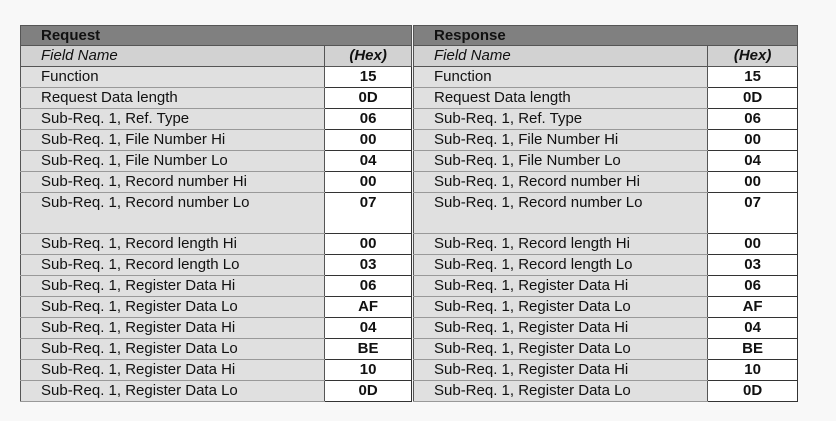 The image size is (836, 421). I want to click on request-column-headers: Field Name (Hex), so click(215, 56).